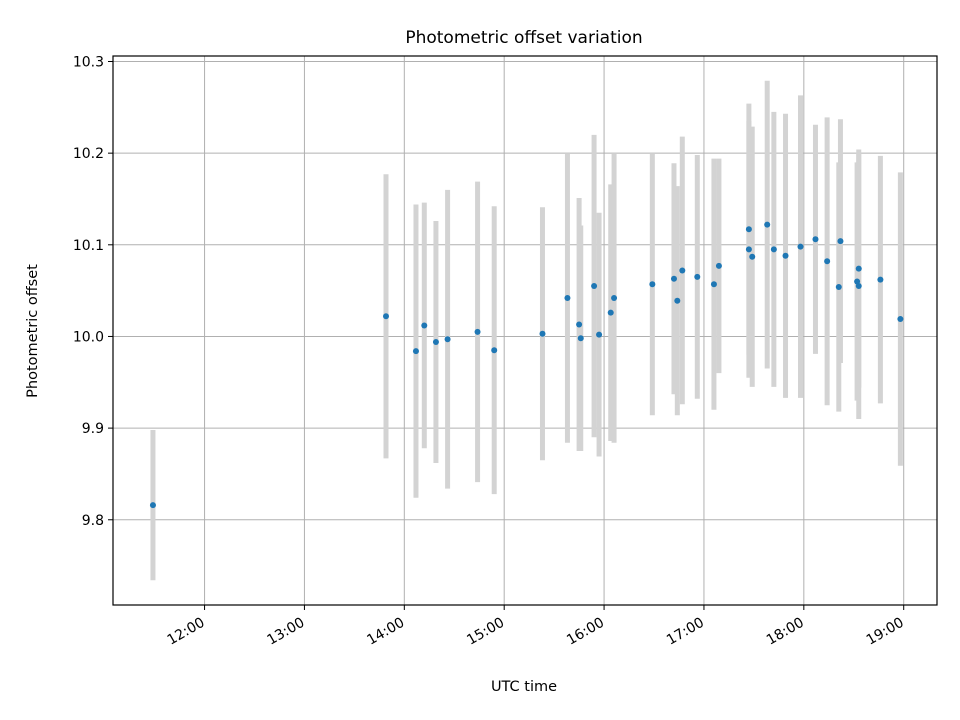 This screenshot has height=720, width=960. I want to click on y-tick-label: 10.0, so click(88, 337).